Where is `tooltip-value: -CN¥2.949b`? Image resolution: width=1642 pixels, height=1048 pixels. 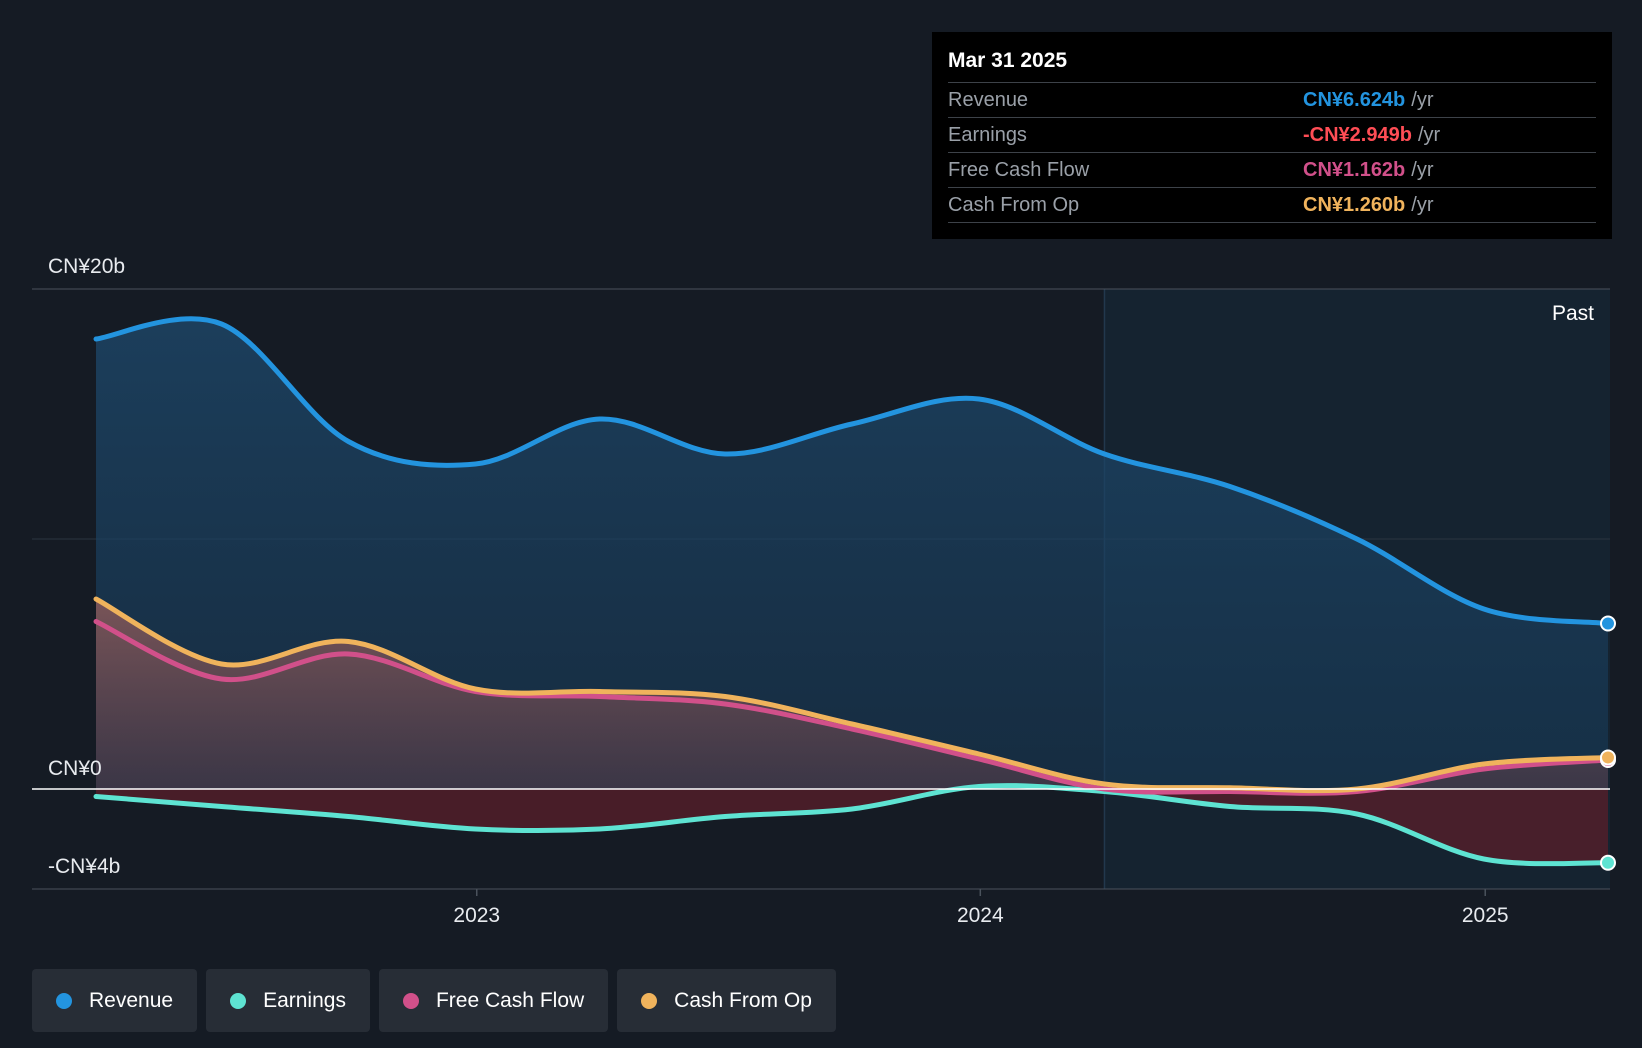 tooltip-value: -CN¥2.949b is located at coordinates (1357, 135).